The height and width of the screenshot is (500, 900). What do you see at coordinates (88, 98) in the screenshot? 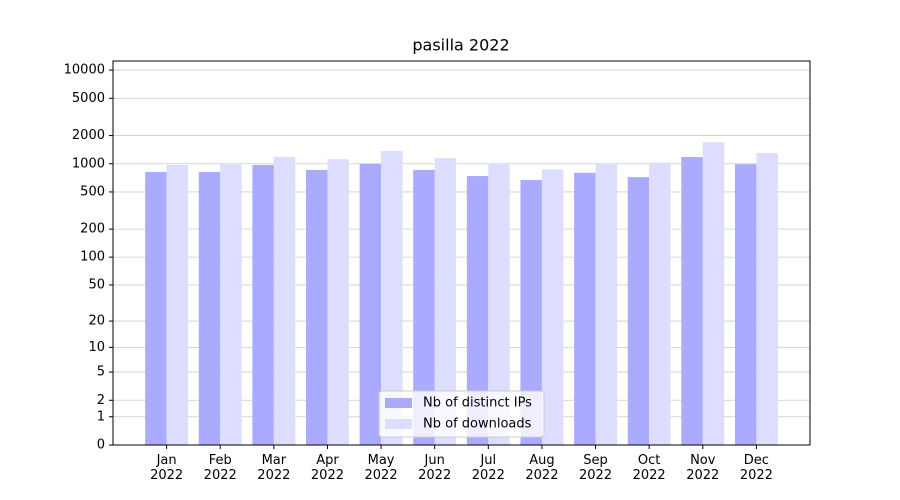
I see `y-tick-label: 5000` at bounding box center [88, 98].